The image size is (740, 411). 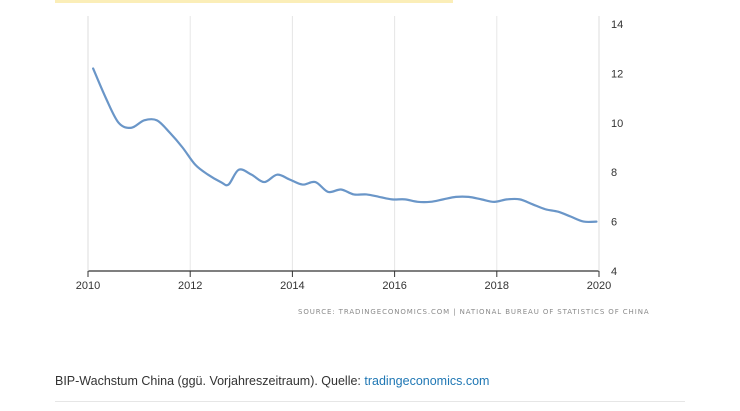 I want to click on x-tick-label-2020: 2020, so click(x=599, y=286).